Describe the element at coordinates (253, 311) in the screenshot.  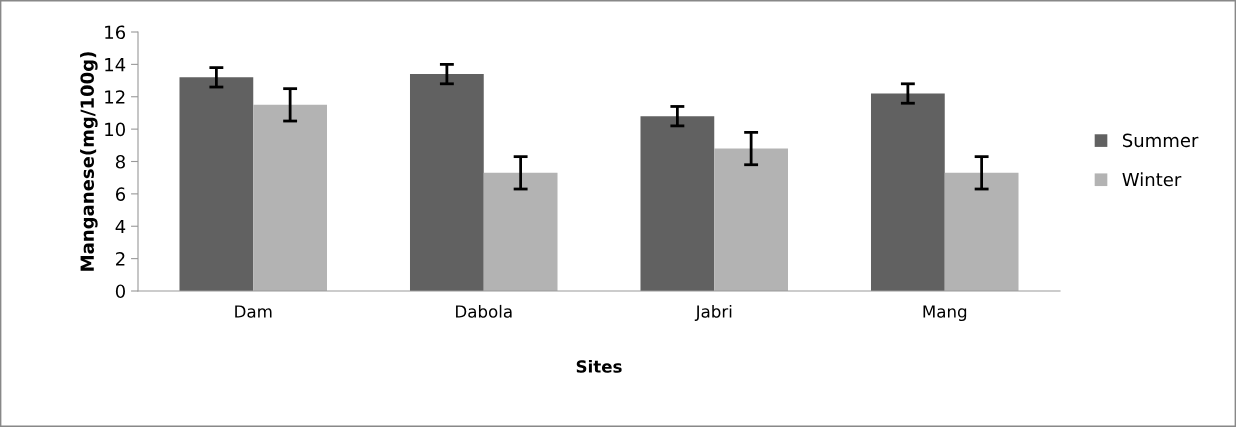
I see `x-tick-label: Dam` at that location.